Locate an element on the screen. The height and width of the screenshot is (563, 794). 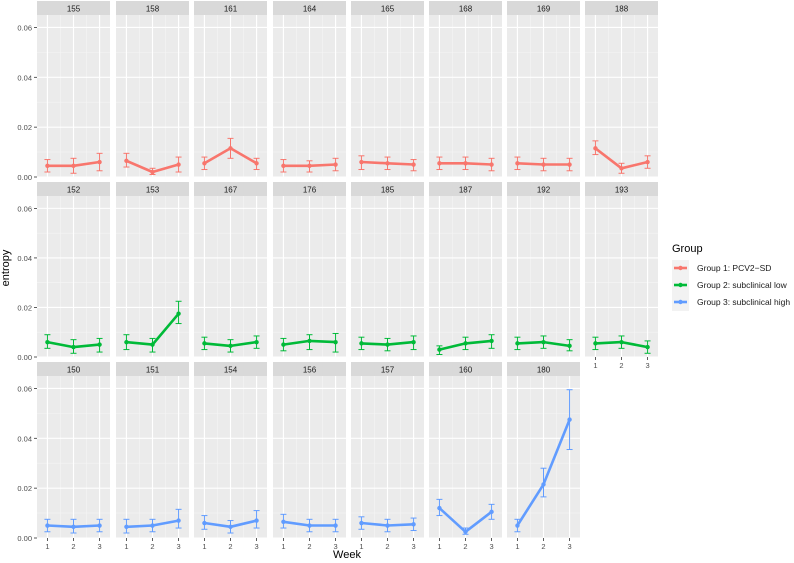
facet-panel: 165 is located at coordinates (387, 89).